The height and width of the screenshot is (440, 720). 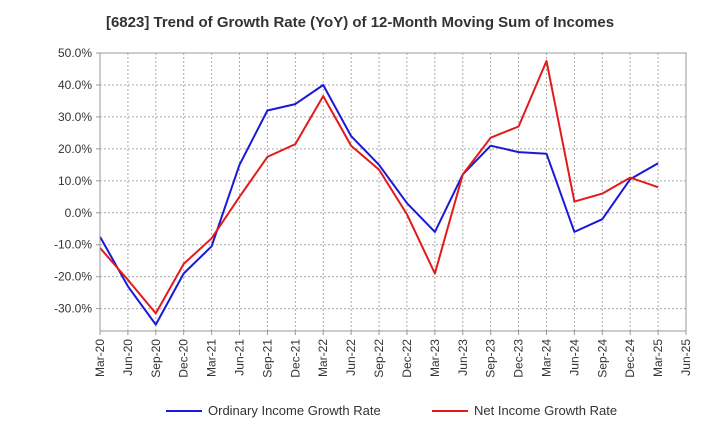 What do you see at coordinates (295, 358) in the screenshot?
I see `x-tick-label: Dec-21` at bounding box center [295, 358].